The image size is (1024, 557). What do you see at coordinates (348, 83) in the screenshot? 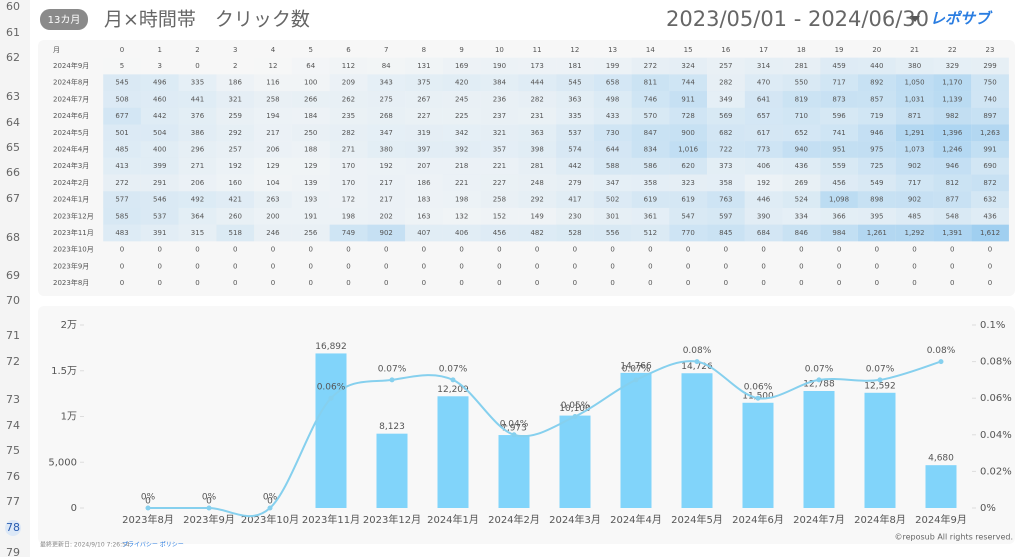
I see `cell-value: 209` at bounding box center [348, 83].